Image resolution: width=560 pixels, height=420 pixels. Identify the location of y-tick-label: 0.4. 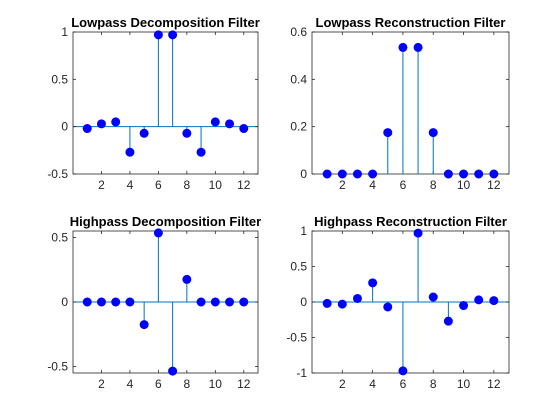
(298, 79).